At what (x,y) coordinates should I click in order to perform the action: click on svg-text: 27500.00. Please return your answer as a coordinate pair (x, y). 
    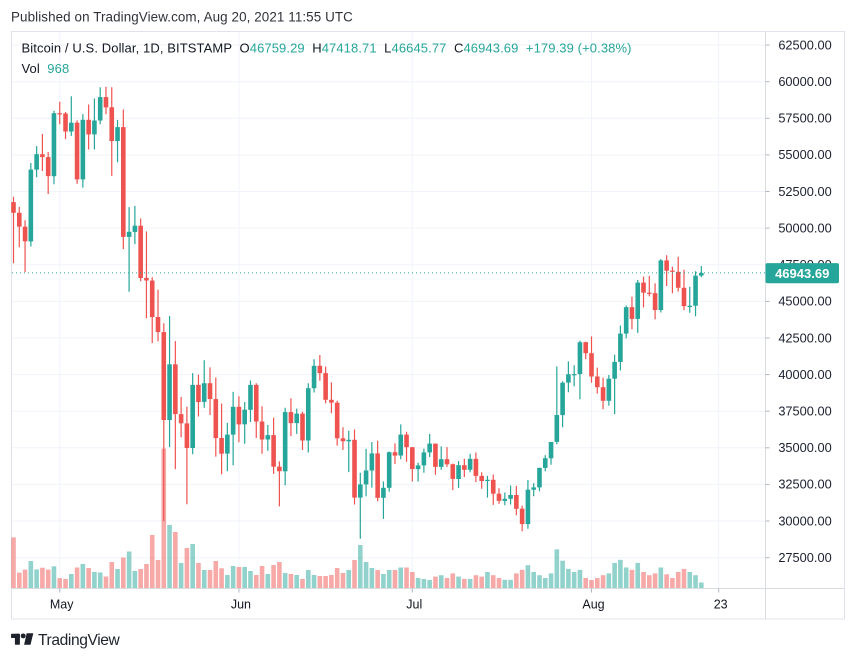
    Looking at the image, I should click on (804, 557).